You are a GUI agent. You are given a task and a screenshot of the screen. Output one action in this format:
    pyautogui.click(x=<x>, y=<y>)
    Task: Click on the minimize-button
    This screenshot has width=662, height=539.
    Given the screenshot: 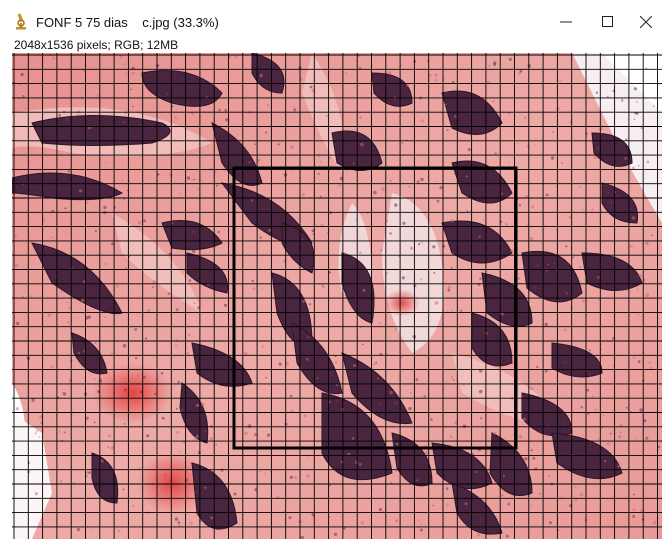 What is the action you would take?
    pyautogui.click(x=566, y=21)
    